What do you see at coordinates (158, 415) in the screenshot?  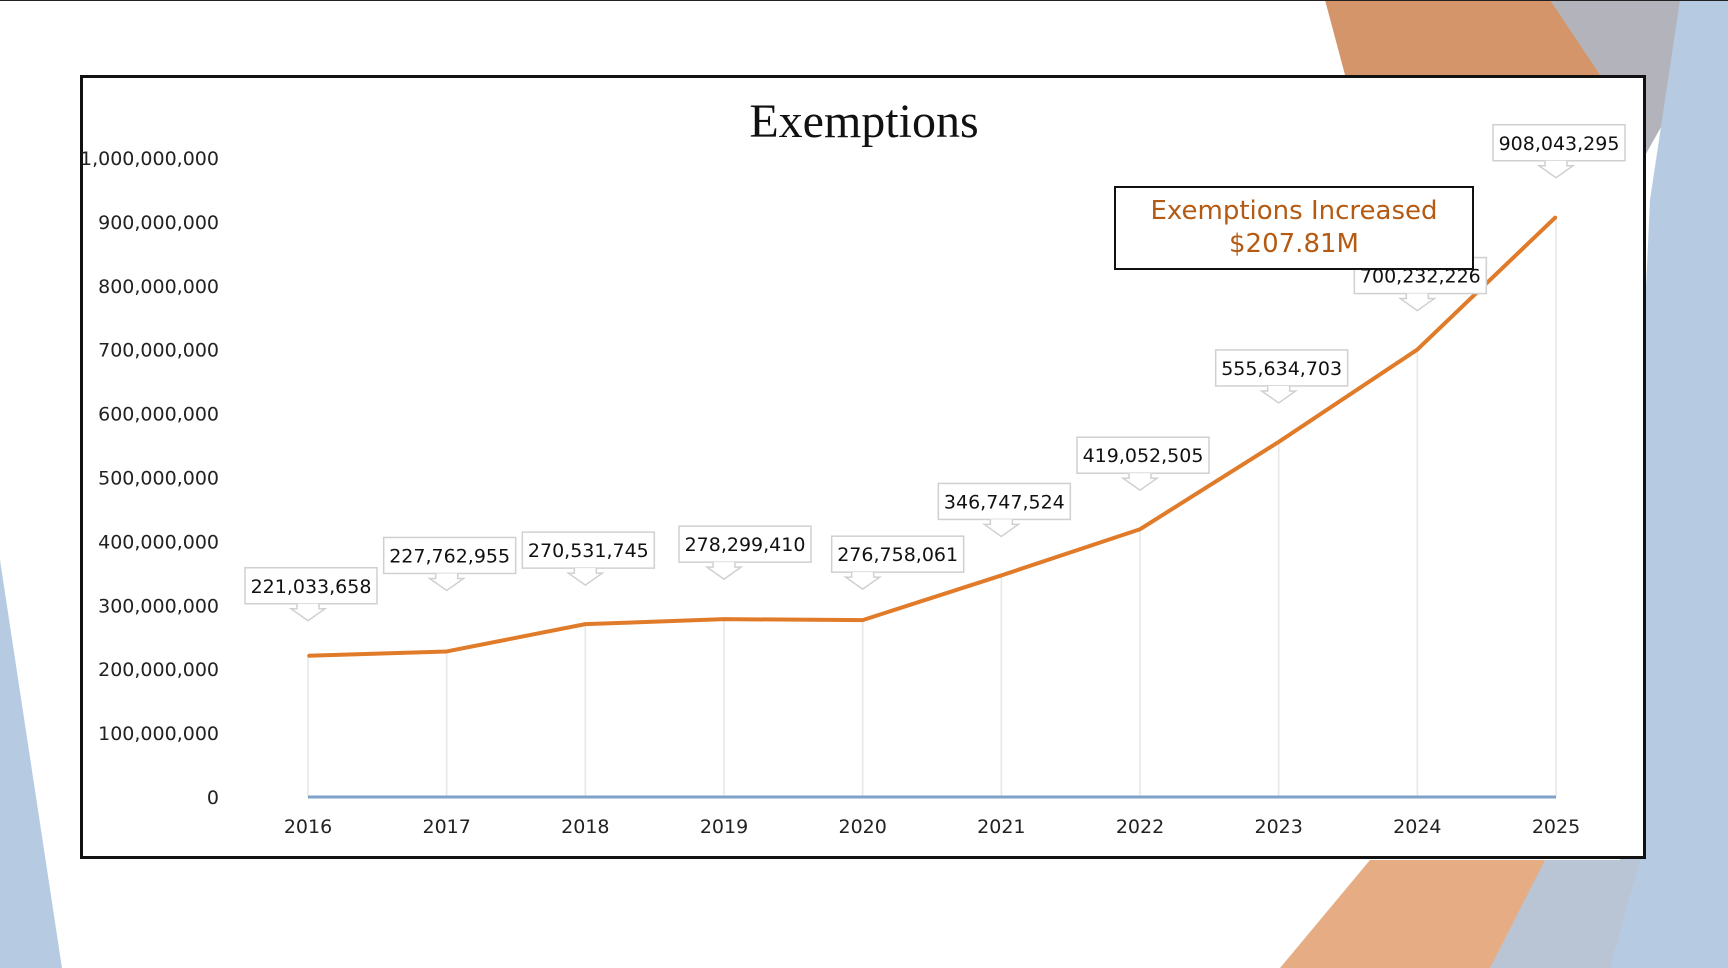 I see `y-tick-label: 600,000,000` at bounding box center [158, 415].